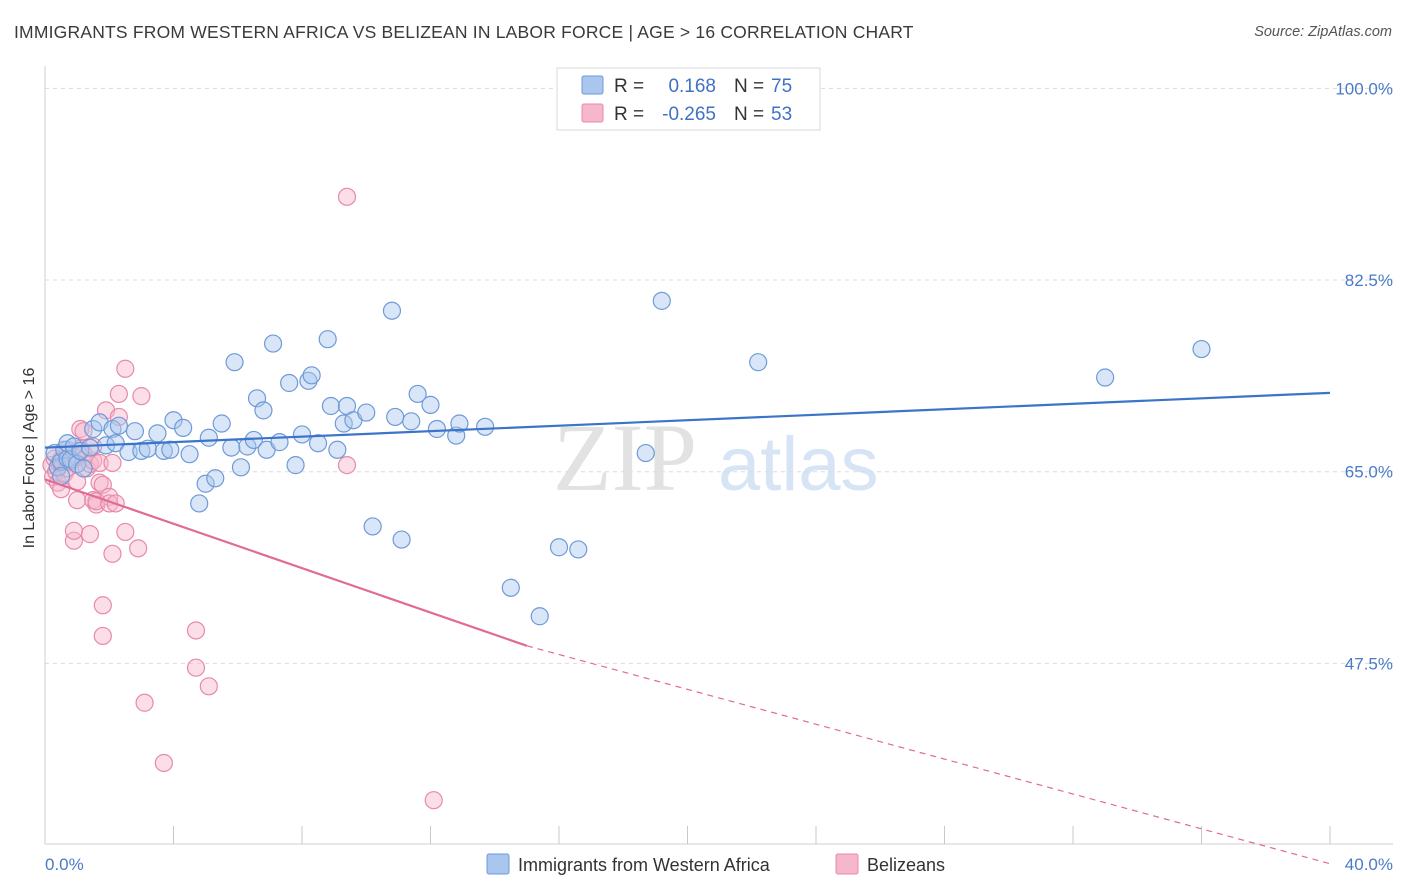 Image resolution: width=1406 pixels, height=892 pixels. I want to click on legend-r-label-blue: R =, so click(629, 86).